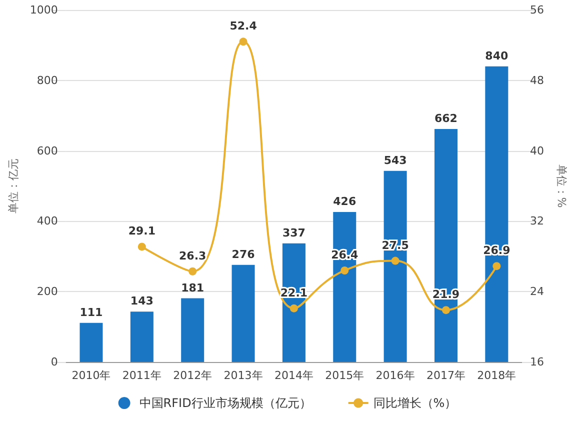 Image resolution: width=575 pixels, height=422 pixels. What do you see at coordinates (537, 221) in the screenshot?
I see `y2-tick-label: 32` at bounding box center [537, 221].